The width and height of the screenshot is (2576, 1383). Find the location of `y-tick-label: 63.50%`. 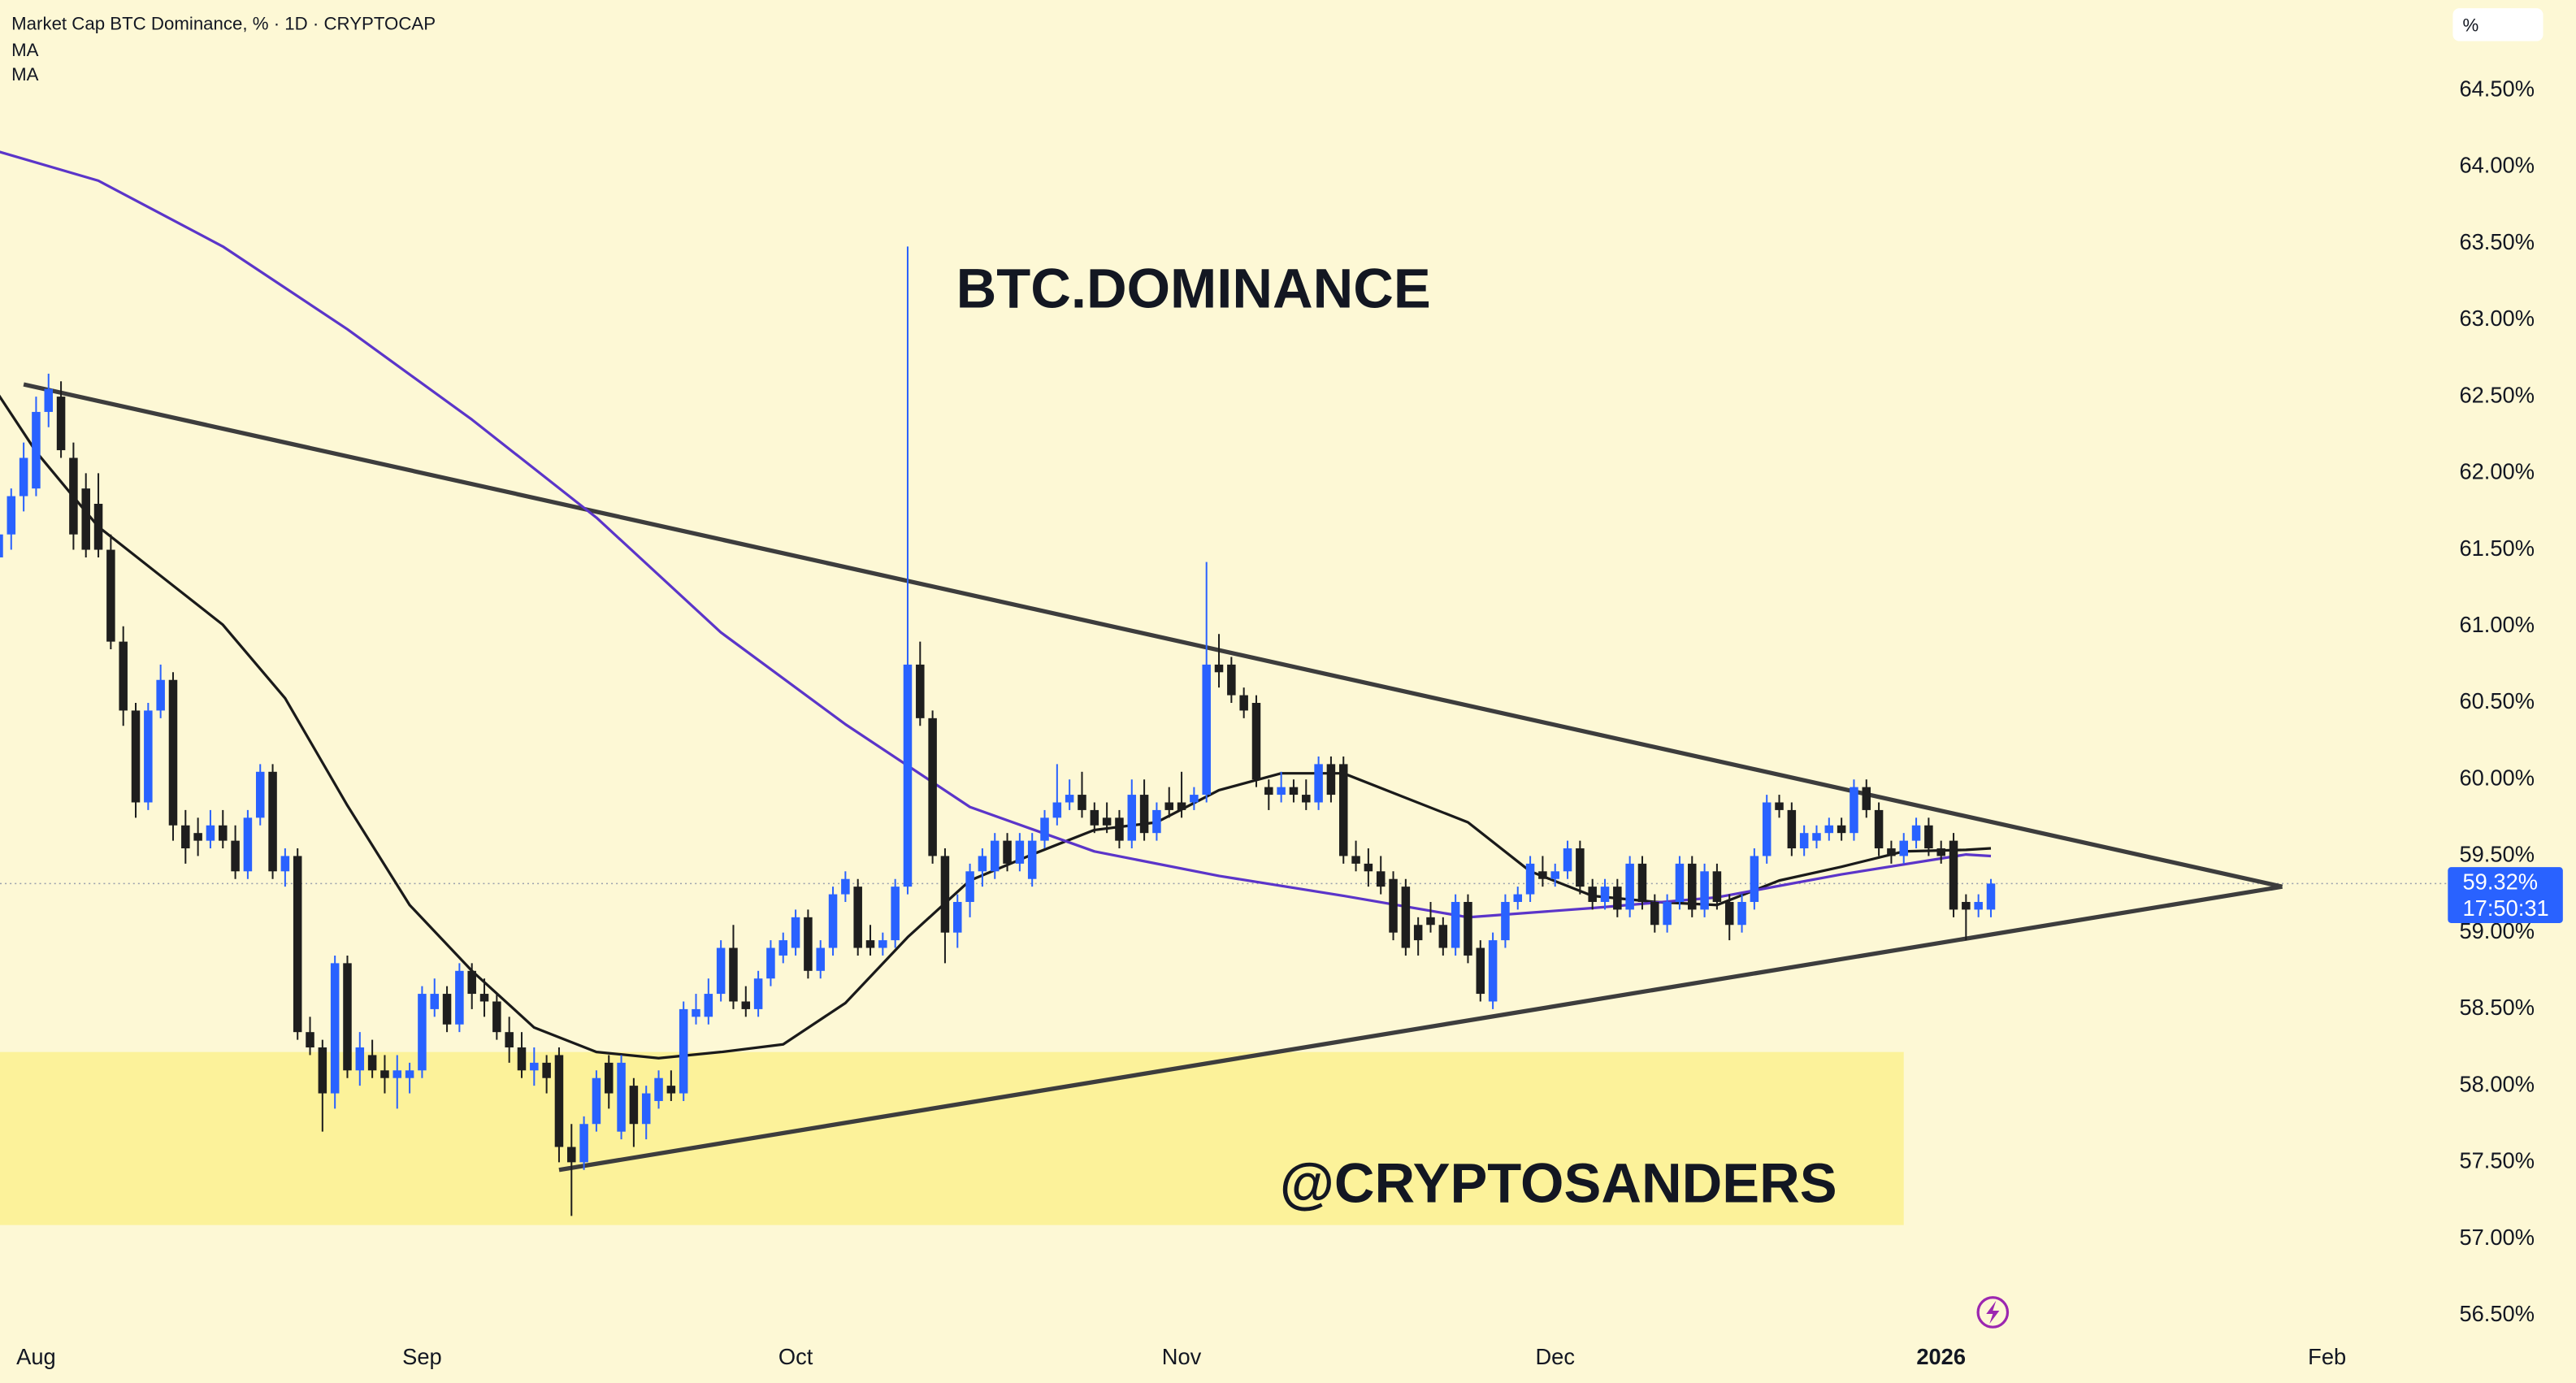

y-tick-label: 63.50% is located at coordinates (2497, 241).